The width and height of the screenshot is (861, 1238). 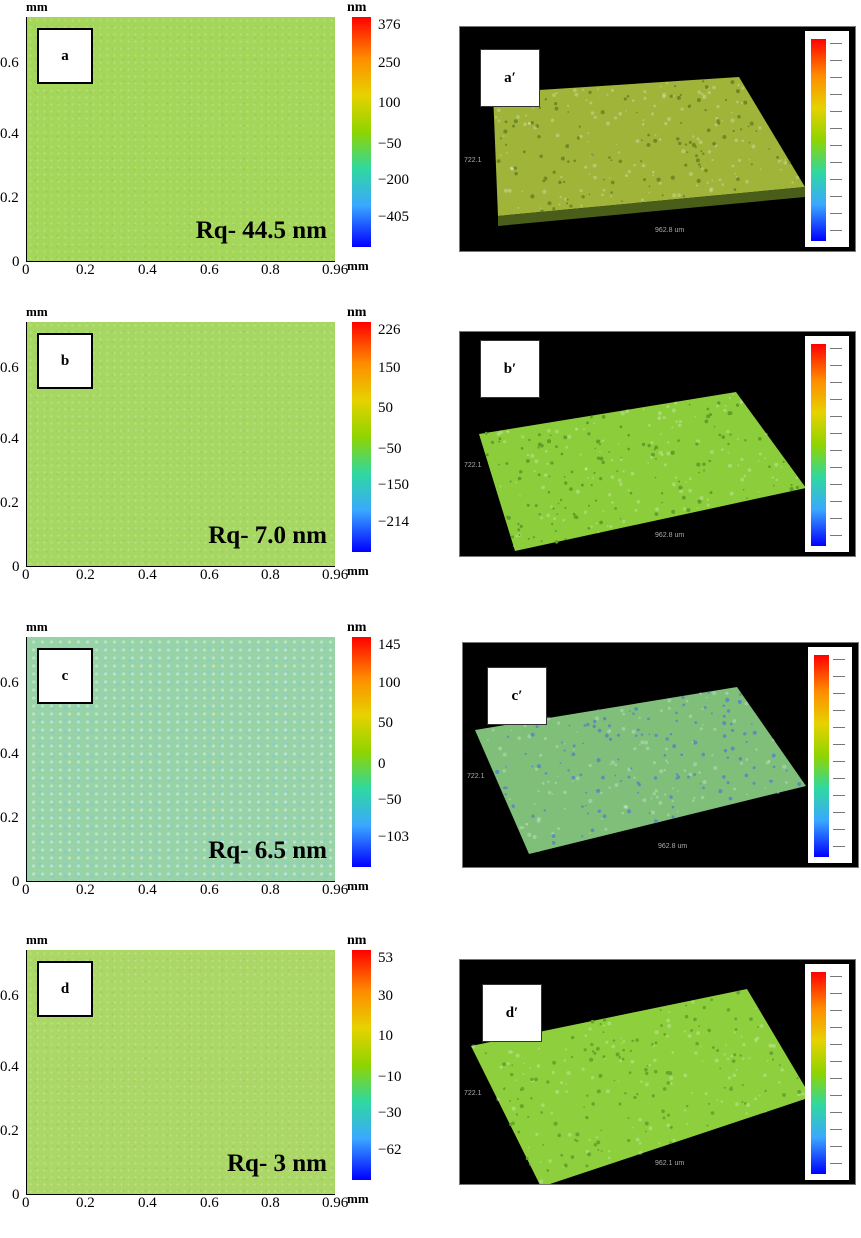 I want to click on x-tick-label: 0.2, so click(x=85, y=1203).